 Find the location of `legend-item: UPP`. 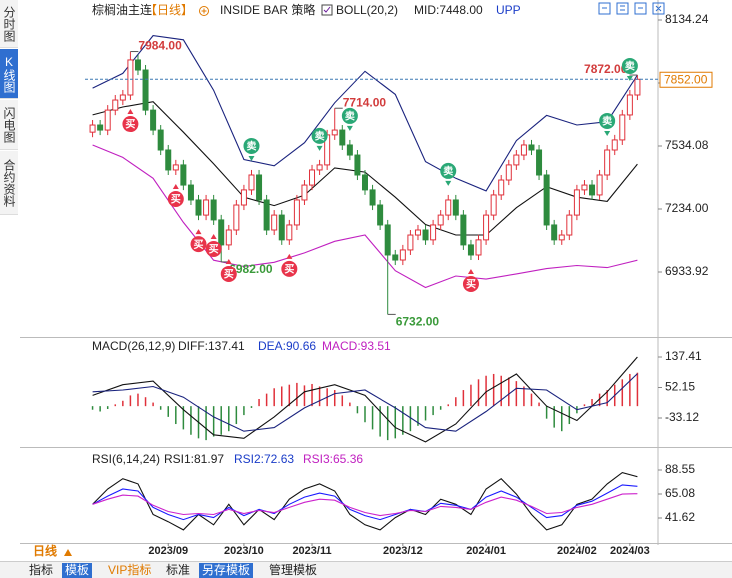

legend-item: UPP is located at coordinates (508, 10).